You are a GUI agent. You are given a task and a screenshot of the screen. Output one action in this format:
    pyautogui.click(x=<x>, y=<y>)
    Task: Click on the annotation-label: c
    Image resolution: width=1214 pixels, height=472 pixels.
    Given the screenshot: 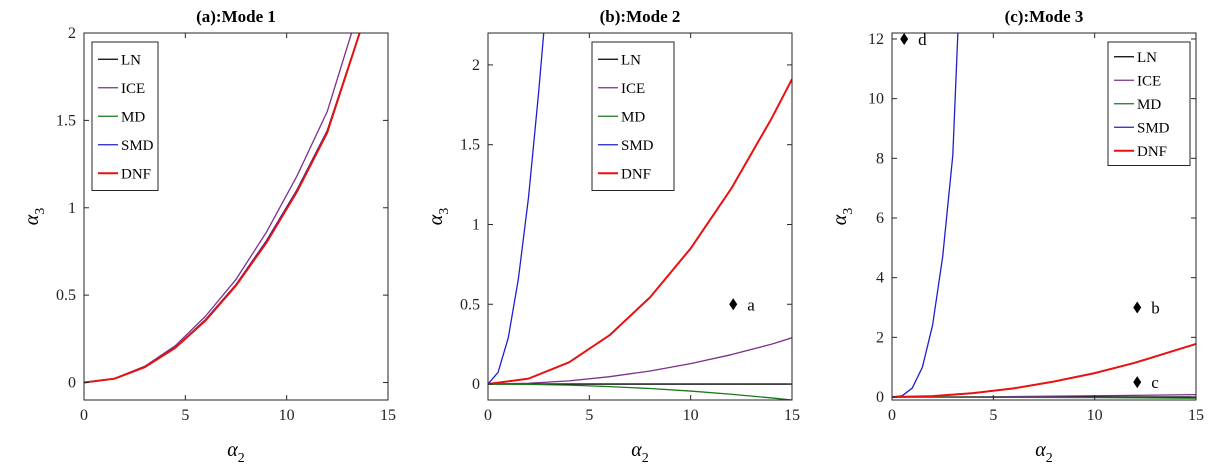 What is the action you would take?
    pyautogui.click(x=1155, y=382)
    